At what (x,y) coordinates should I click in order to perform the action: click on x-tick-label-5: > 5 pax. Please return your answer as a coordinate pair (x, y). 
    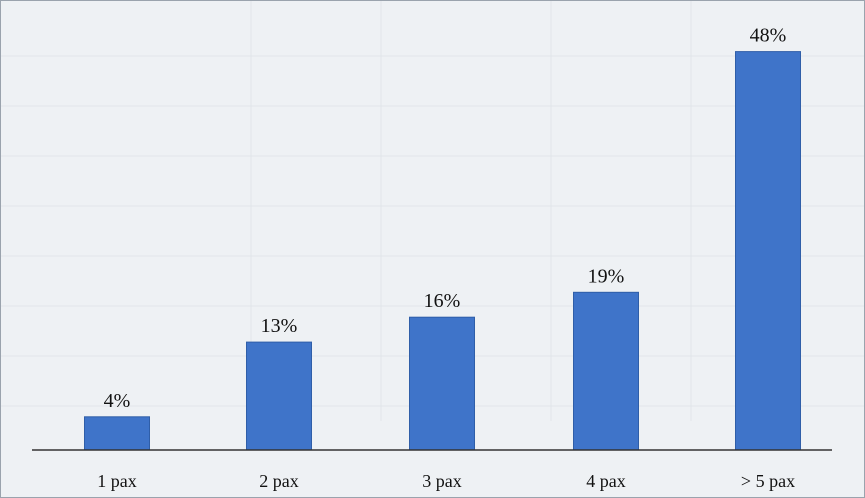
    Looking at the image, I should click on (768, 481).